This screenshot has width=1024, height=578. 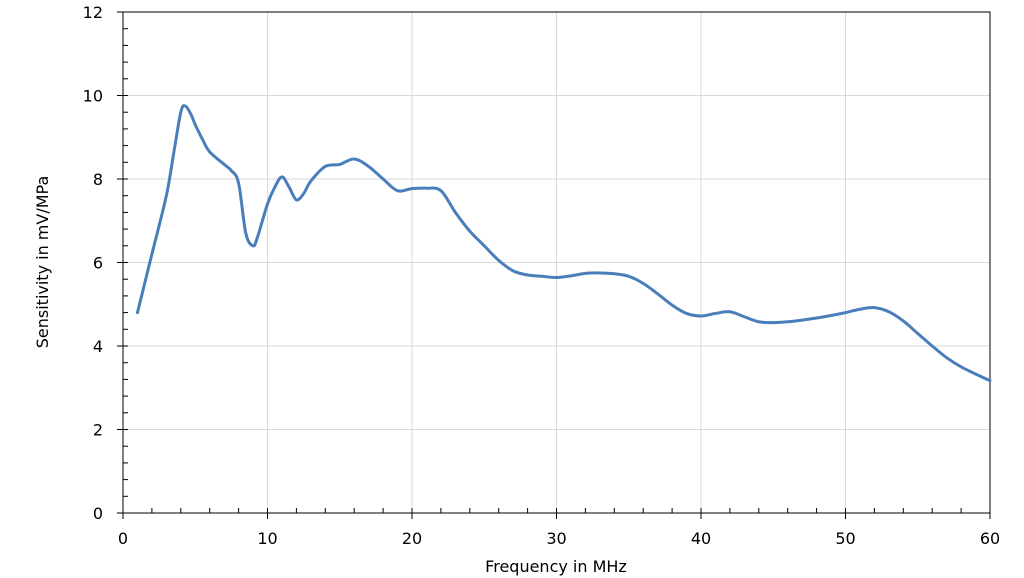 I want to click on y-tick-label: 0, so click(x=98, y=513).